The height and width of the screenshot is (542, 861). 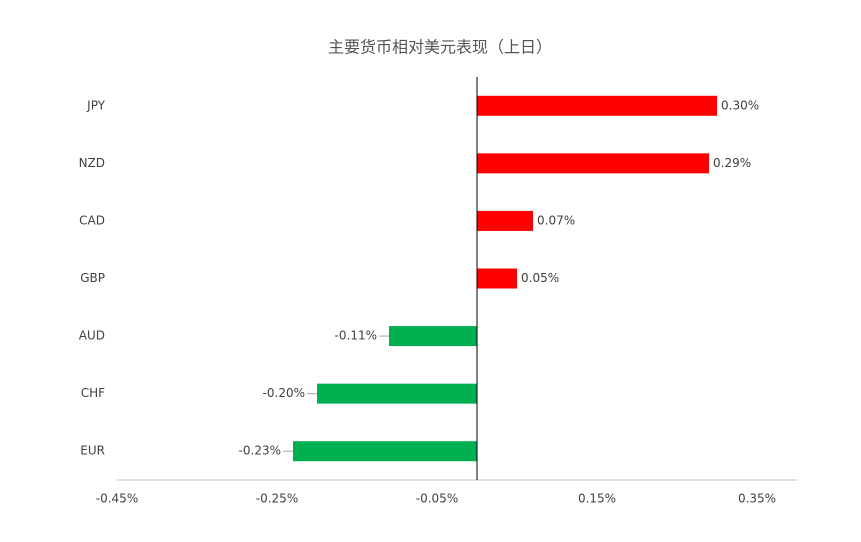 I want to click on x-tick-label: -0.05%, so click(x=437, y=499).